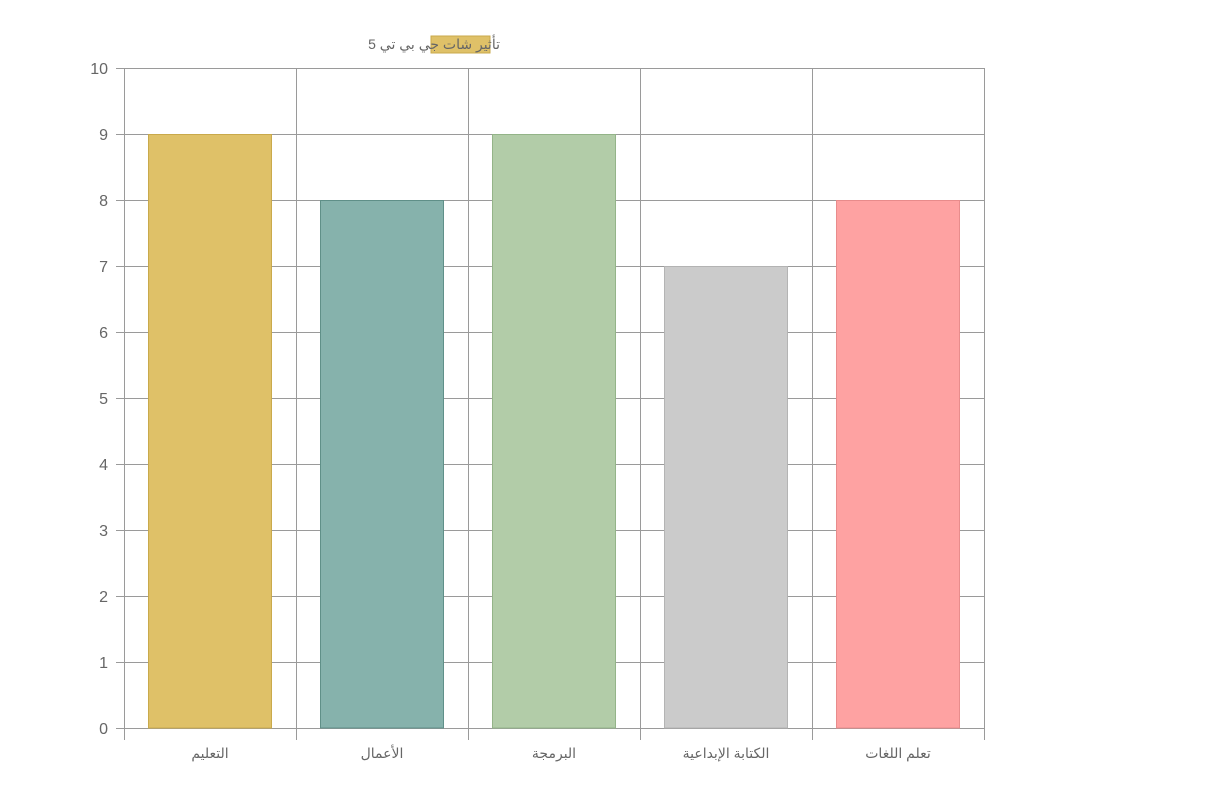 The height and width of the screenshot is (801, 1212). What do you see at coordinates (460, 44) in the screenshot?
I see `legend-swatch` at bounding box center [460, 44].